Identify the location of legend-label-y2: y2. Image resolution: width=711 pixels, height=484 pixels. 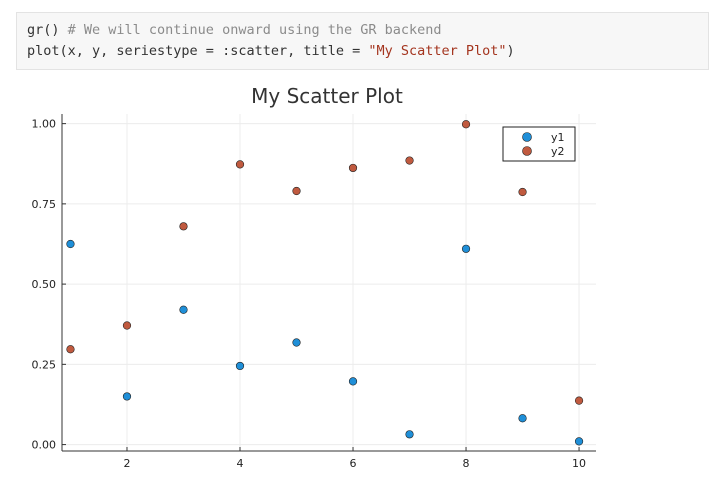
(558, 151).